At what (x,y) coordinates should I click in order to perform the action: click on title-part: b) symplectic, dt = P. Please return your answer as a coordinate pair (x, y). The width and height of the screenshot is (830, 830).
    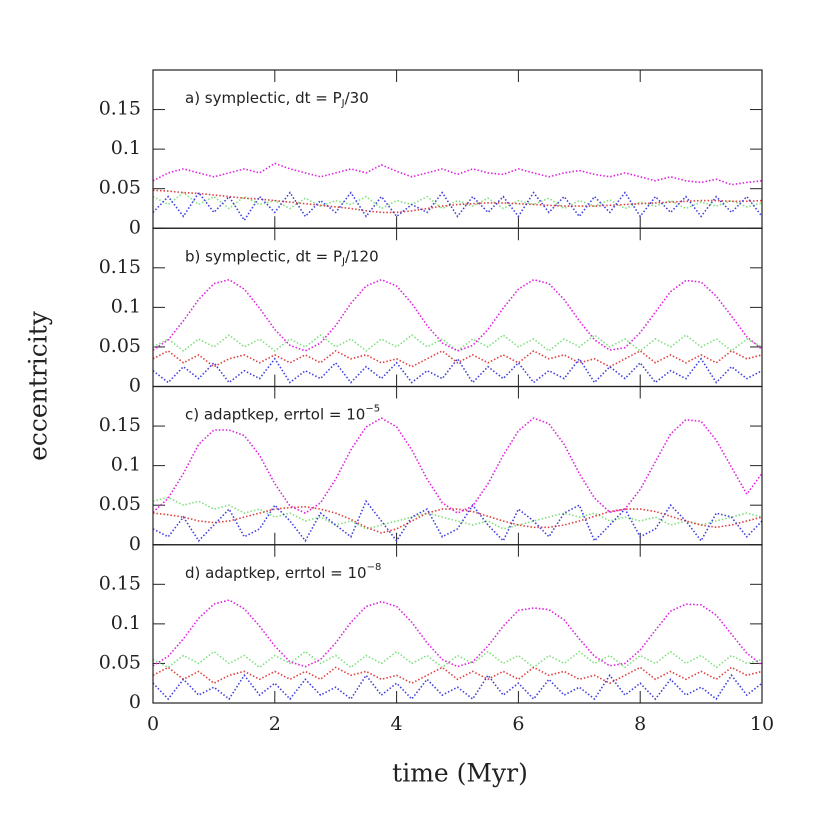
    Looking at the image, I should click on (263, 256).